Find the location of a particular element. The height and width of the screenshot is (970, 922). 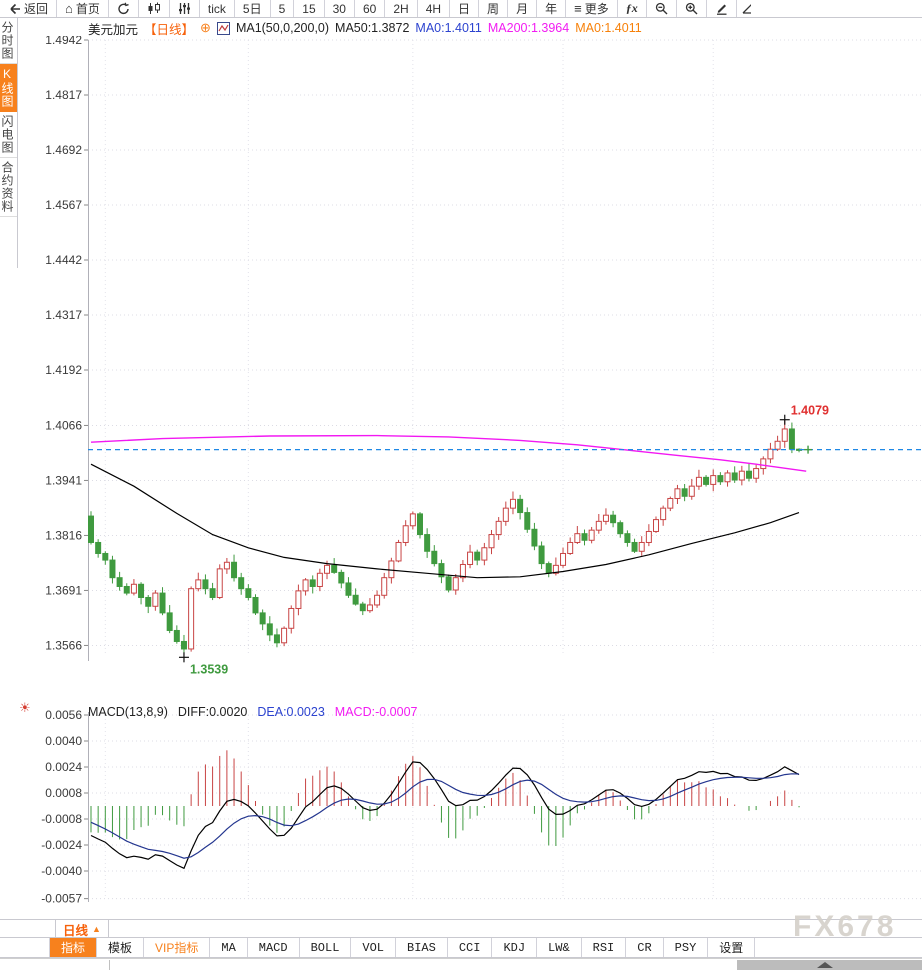

interval-30m-button: 30 is located at coordinates (340, 8).